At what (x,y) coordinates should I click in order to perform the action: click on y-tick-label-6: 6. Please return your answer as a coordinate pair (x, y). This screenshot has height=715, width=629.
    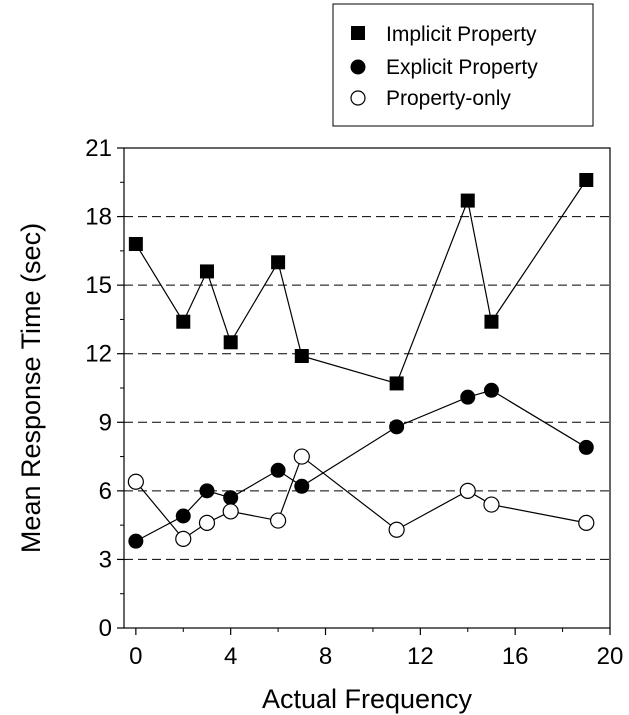
    Looking at the image, I should click on (105, 491).